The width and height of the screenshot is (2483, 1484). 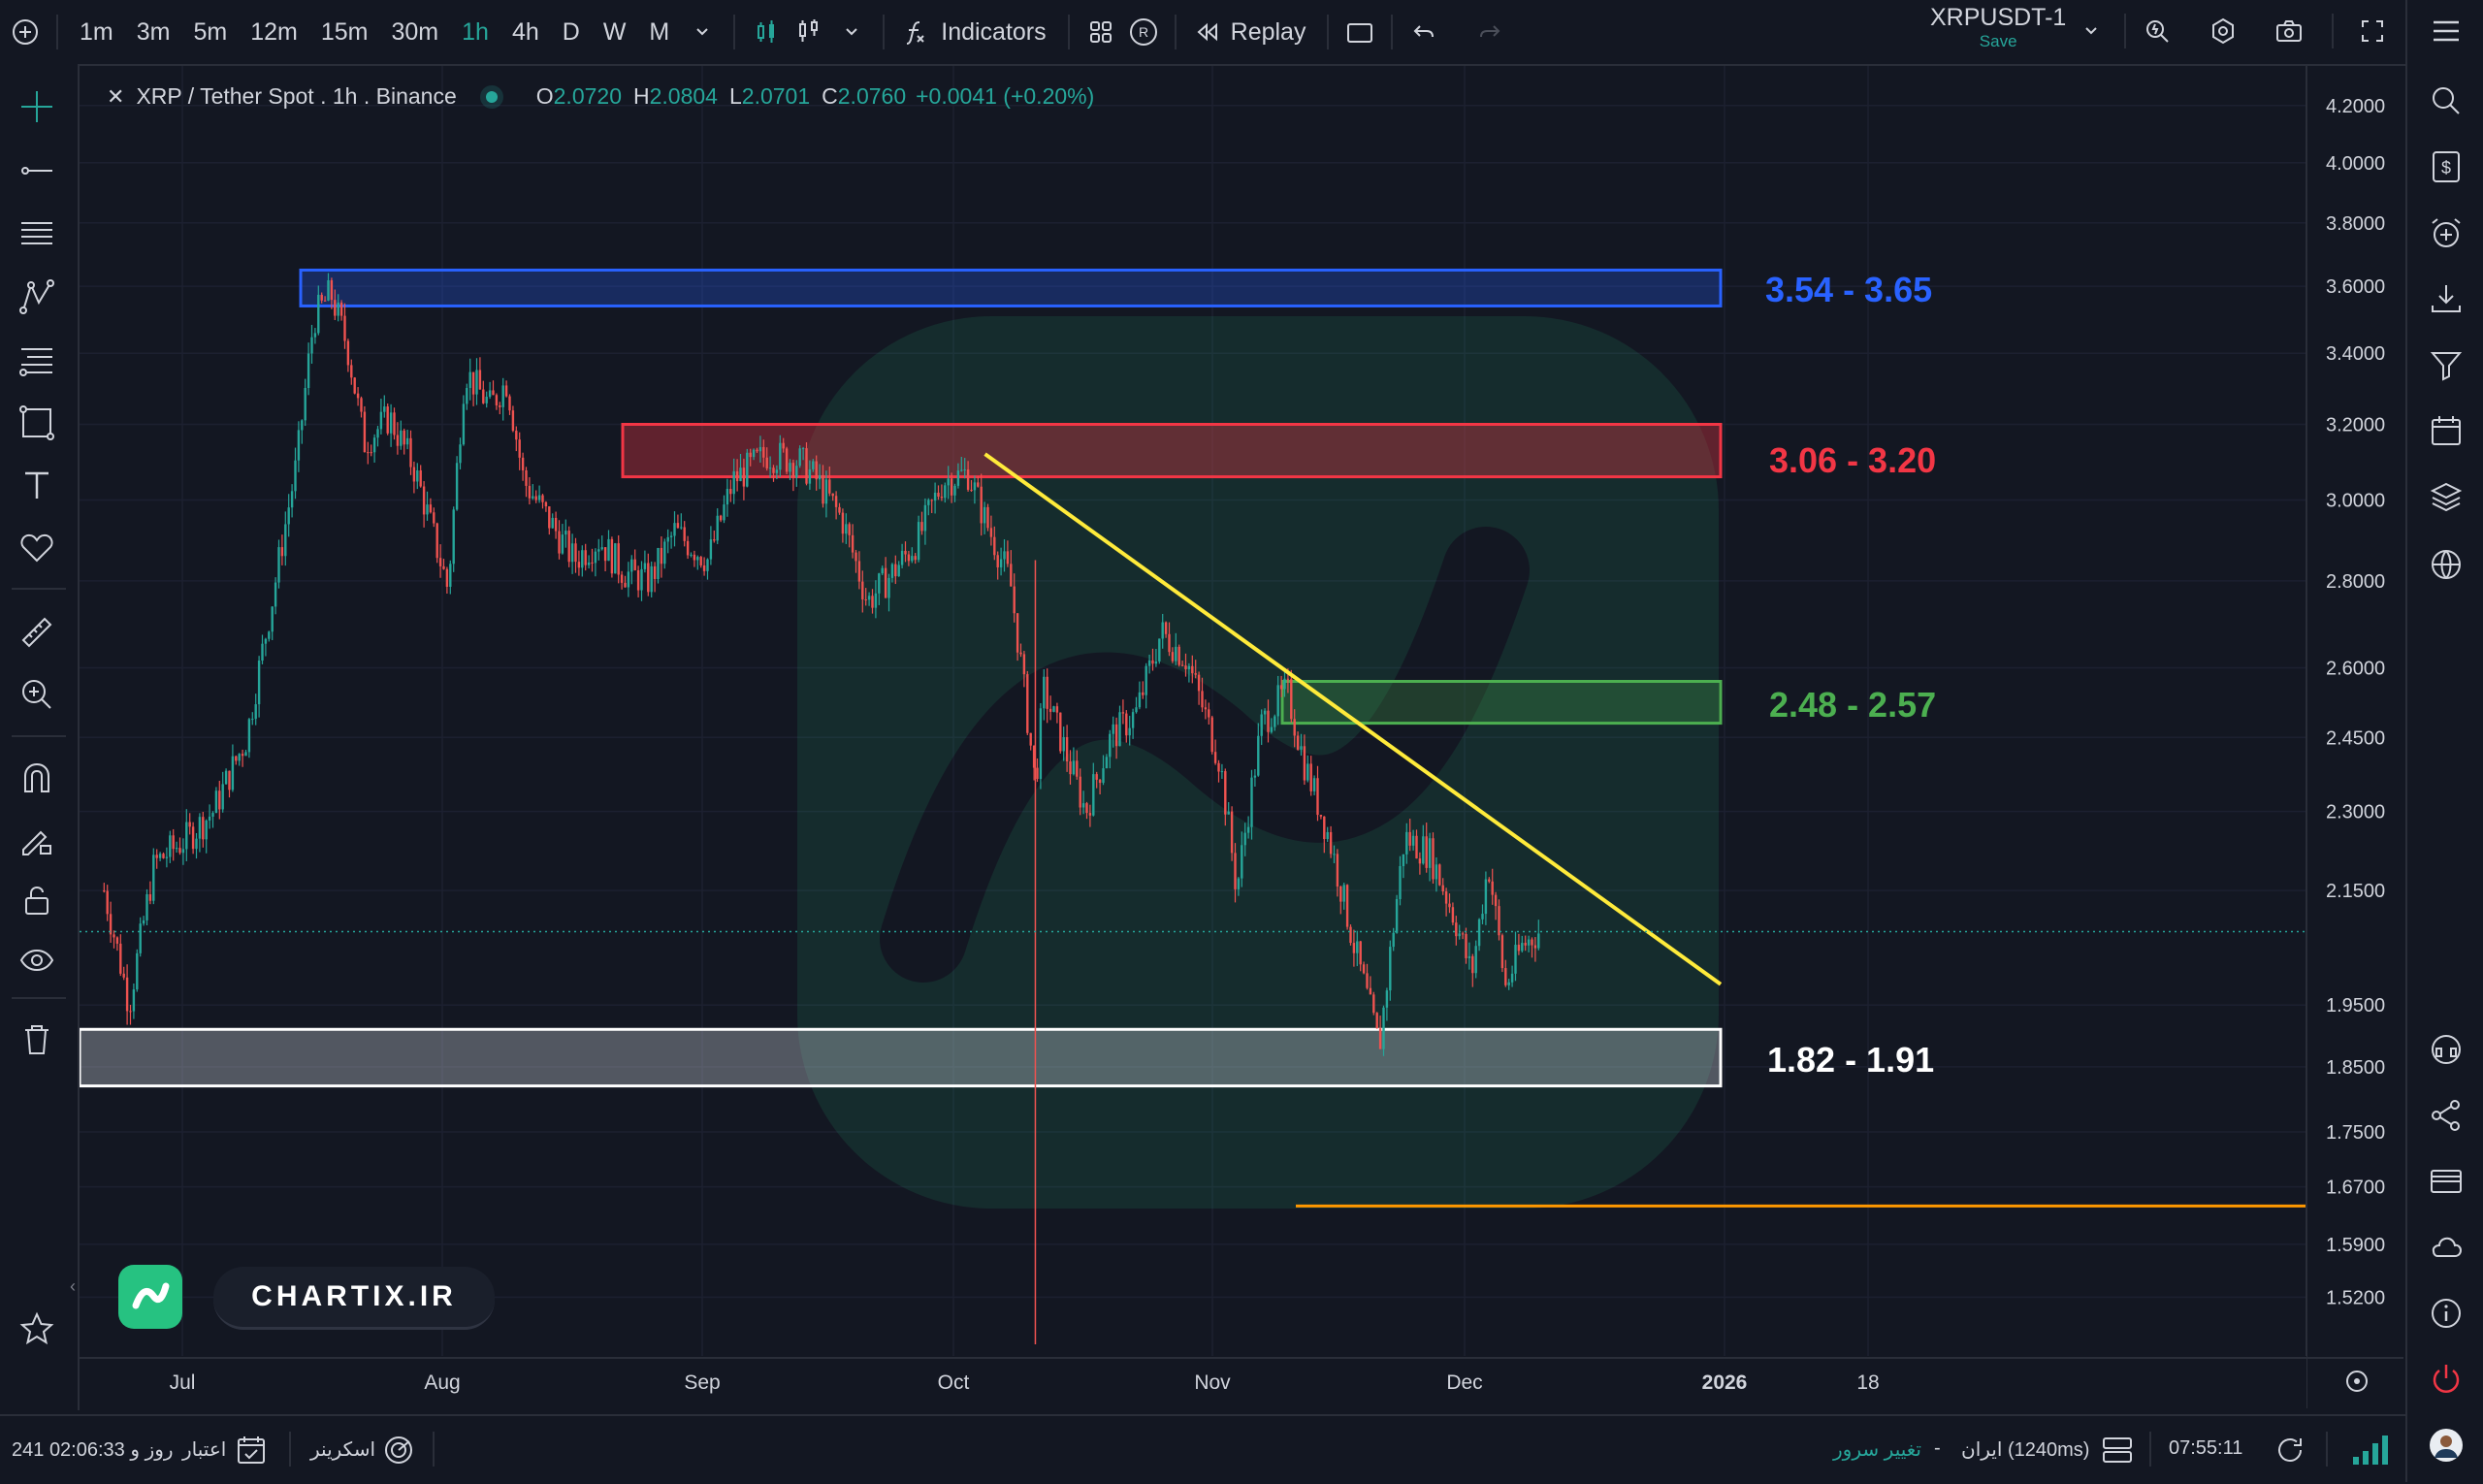 What do you see at coordinates (2446, 1314) in the screenshot?
I see `info-icon` at bounding box center [2446, 1314].